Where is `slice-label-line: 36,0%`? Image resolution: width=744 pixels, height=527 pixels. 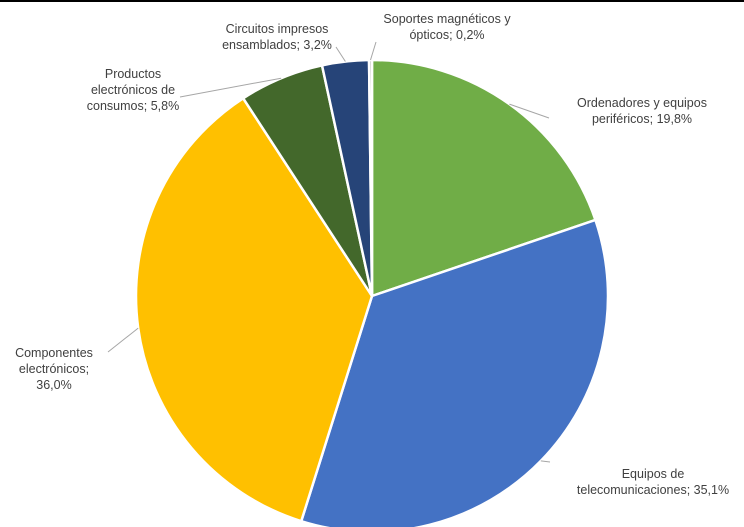
slice-label-line: 36,0% is located at coordinates (53, 385).